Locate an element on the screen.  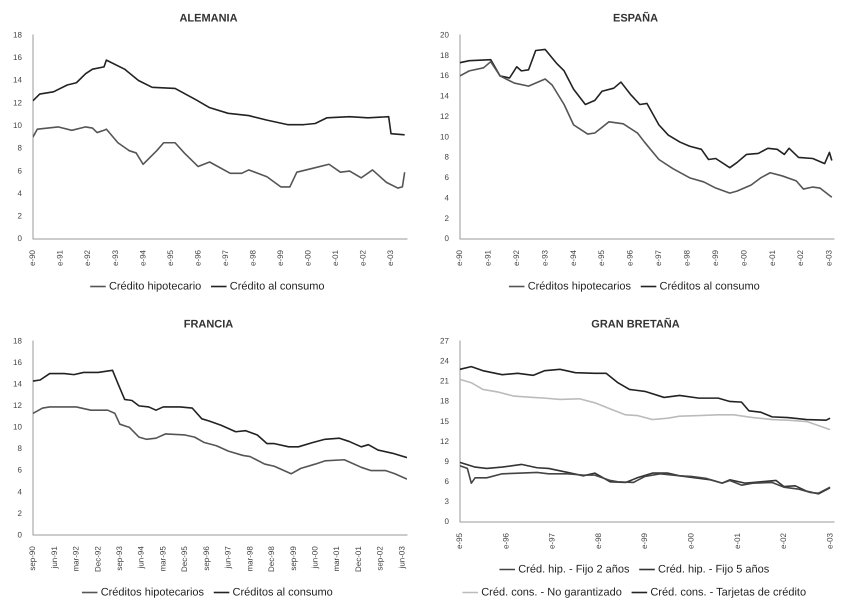
x-tick-label: jun-00 is located at coordinates (315, 558).